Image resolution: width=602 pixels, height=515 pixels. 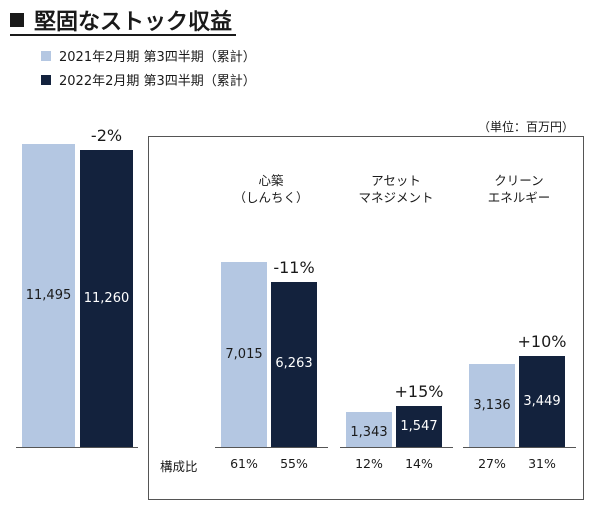 What do you see at coordinates (106, 136) in the screenshot?
I see `total-change-label: -2%` at bounding box center [106, 136].